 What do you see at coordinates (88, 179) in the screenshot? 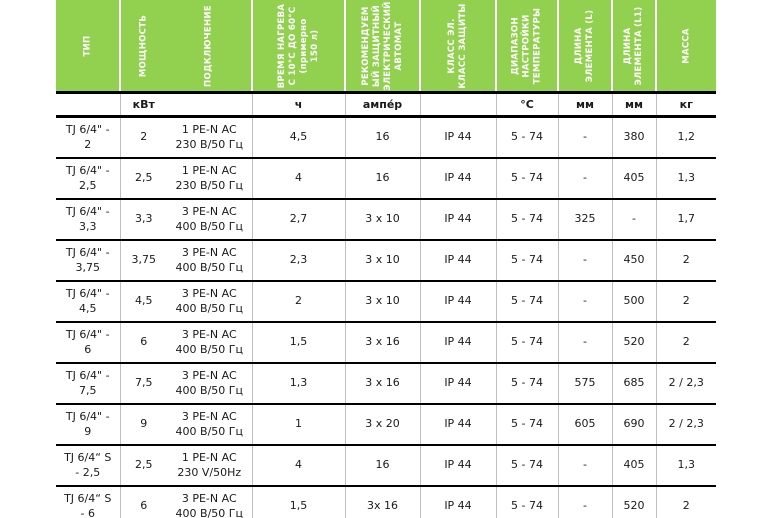
I see `type-cell: TJ 6/4" - 2,5` at bounding box center [88, 179].